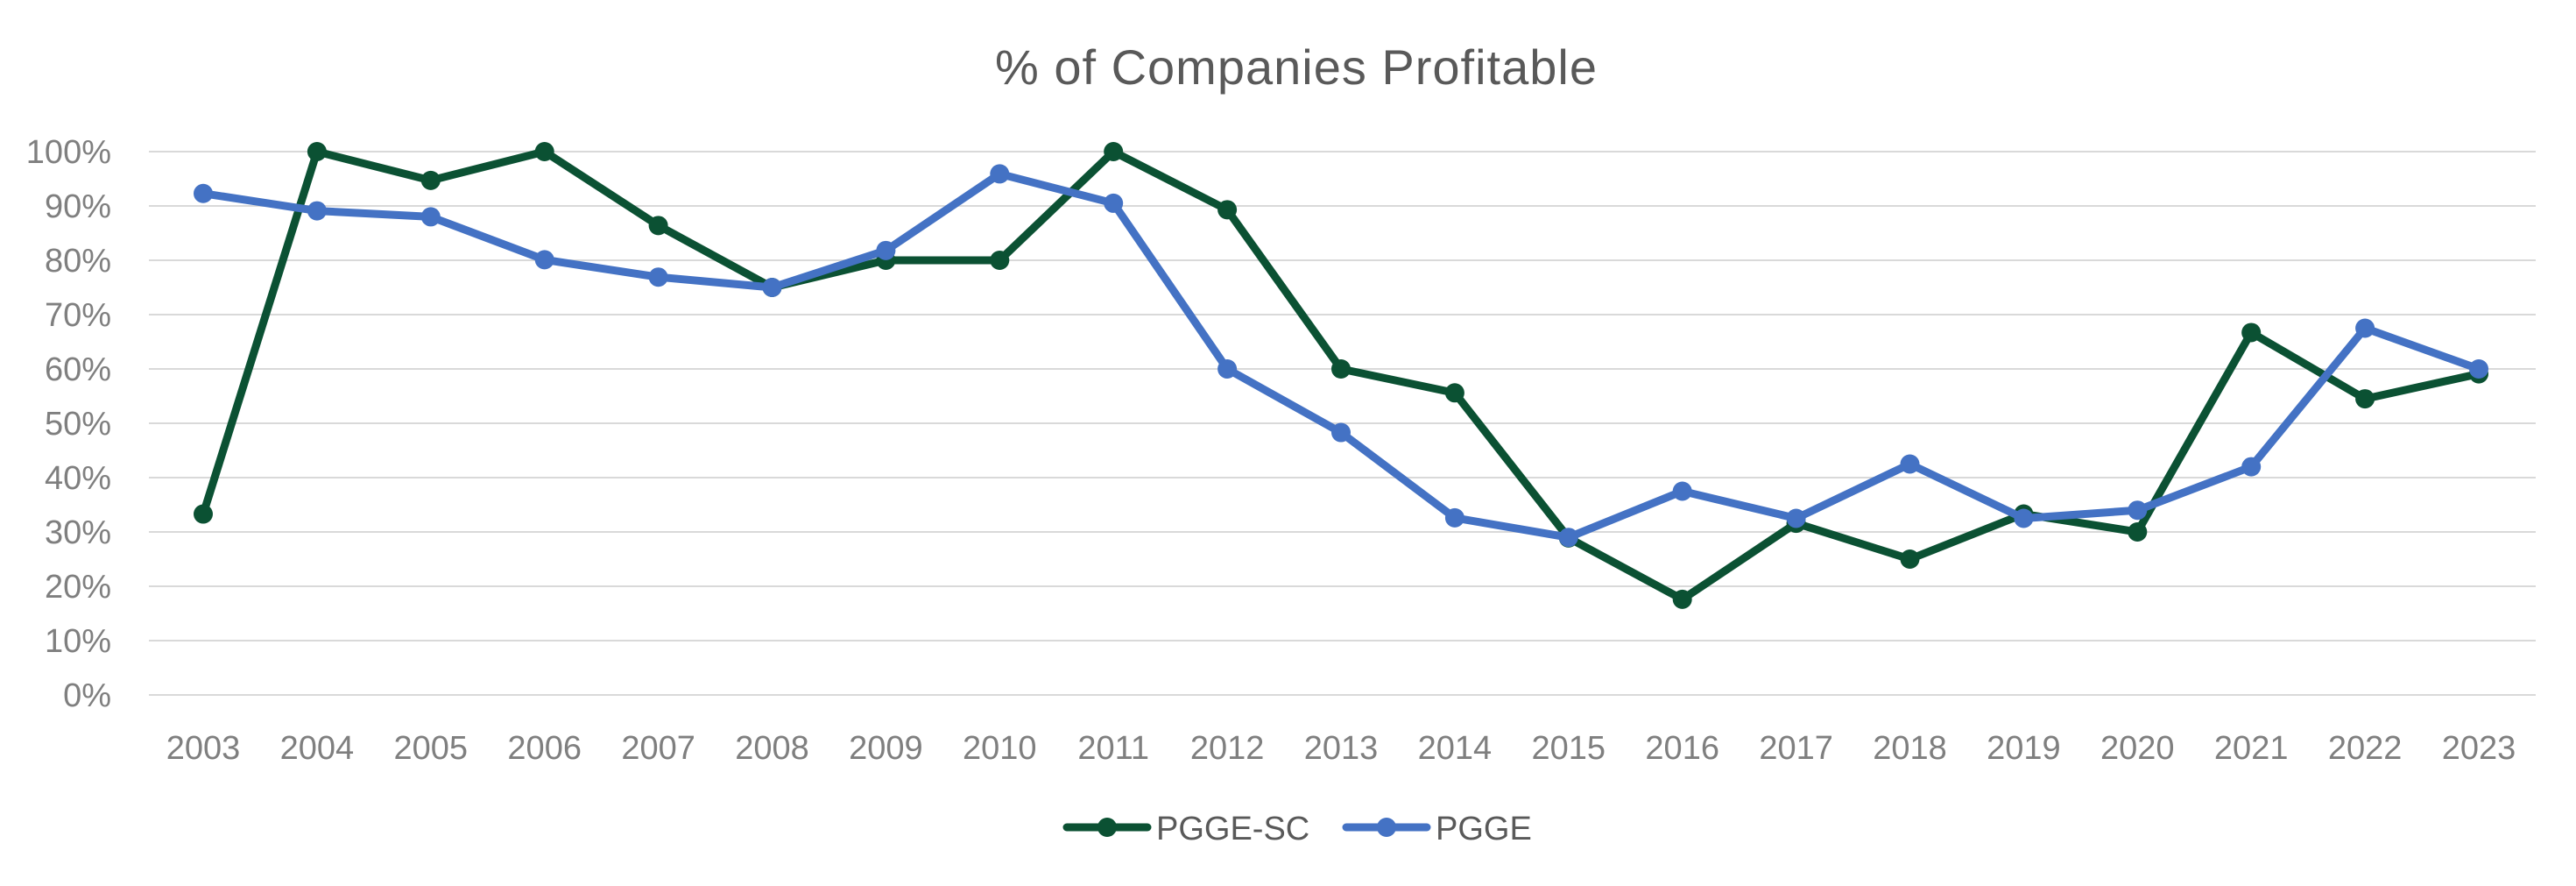 This screenshot has height=886, width=2576. Describe the element at coordinates (1455, 748) in the screenshot. I see `x-tick-label: 2014` at that location.